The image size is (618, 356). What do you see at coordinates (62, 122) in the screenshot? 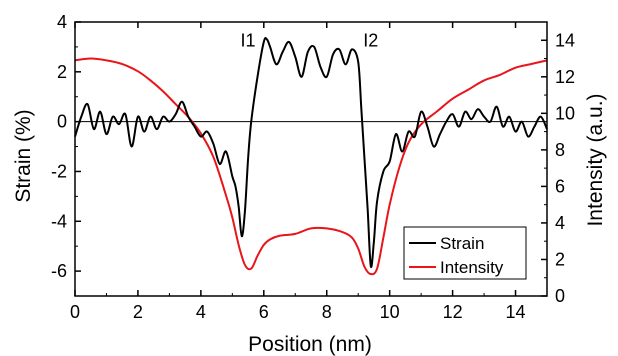
I see `left-y-tick-label: 0` at bounding box center [62, 122].